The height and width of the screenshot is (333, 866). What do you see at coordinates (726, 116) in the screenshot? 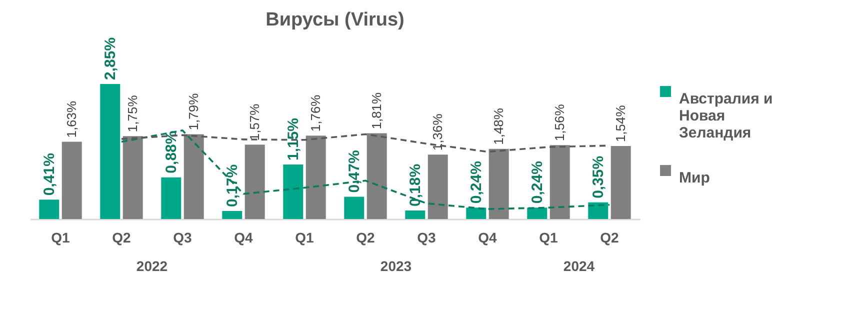
I see `legend-label: Австралия и Новая Зеландия` at bounding box center [726, 116].